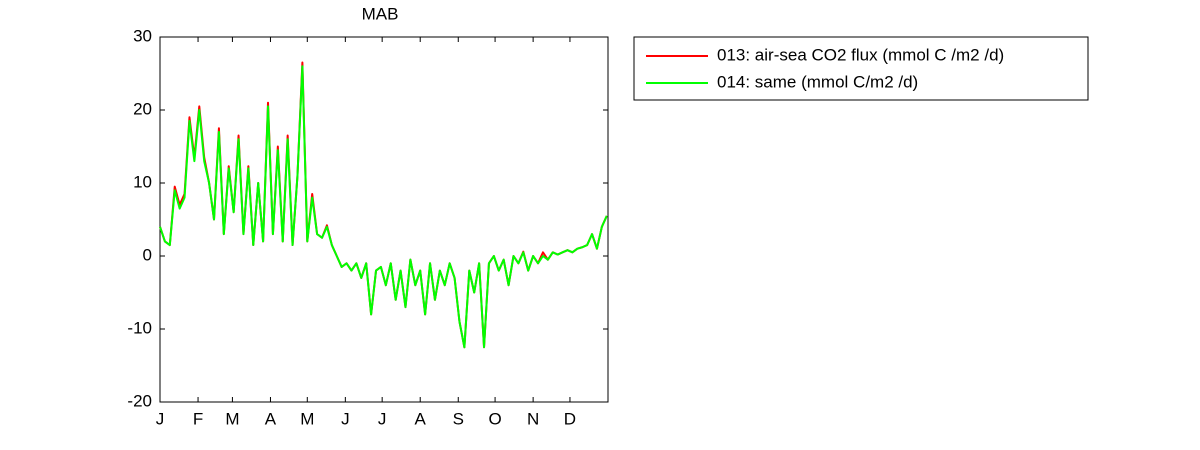  What do you see at coordinates (860, 54) in the screenshot?
I see `legend-label: 013: air-sea CO2 flux (mmol C /m2 /d)` at bounding box center [860, 54].